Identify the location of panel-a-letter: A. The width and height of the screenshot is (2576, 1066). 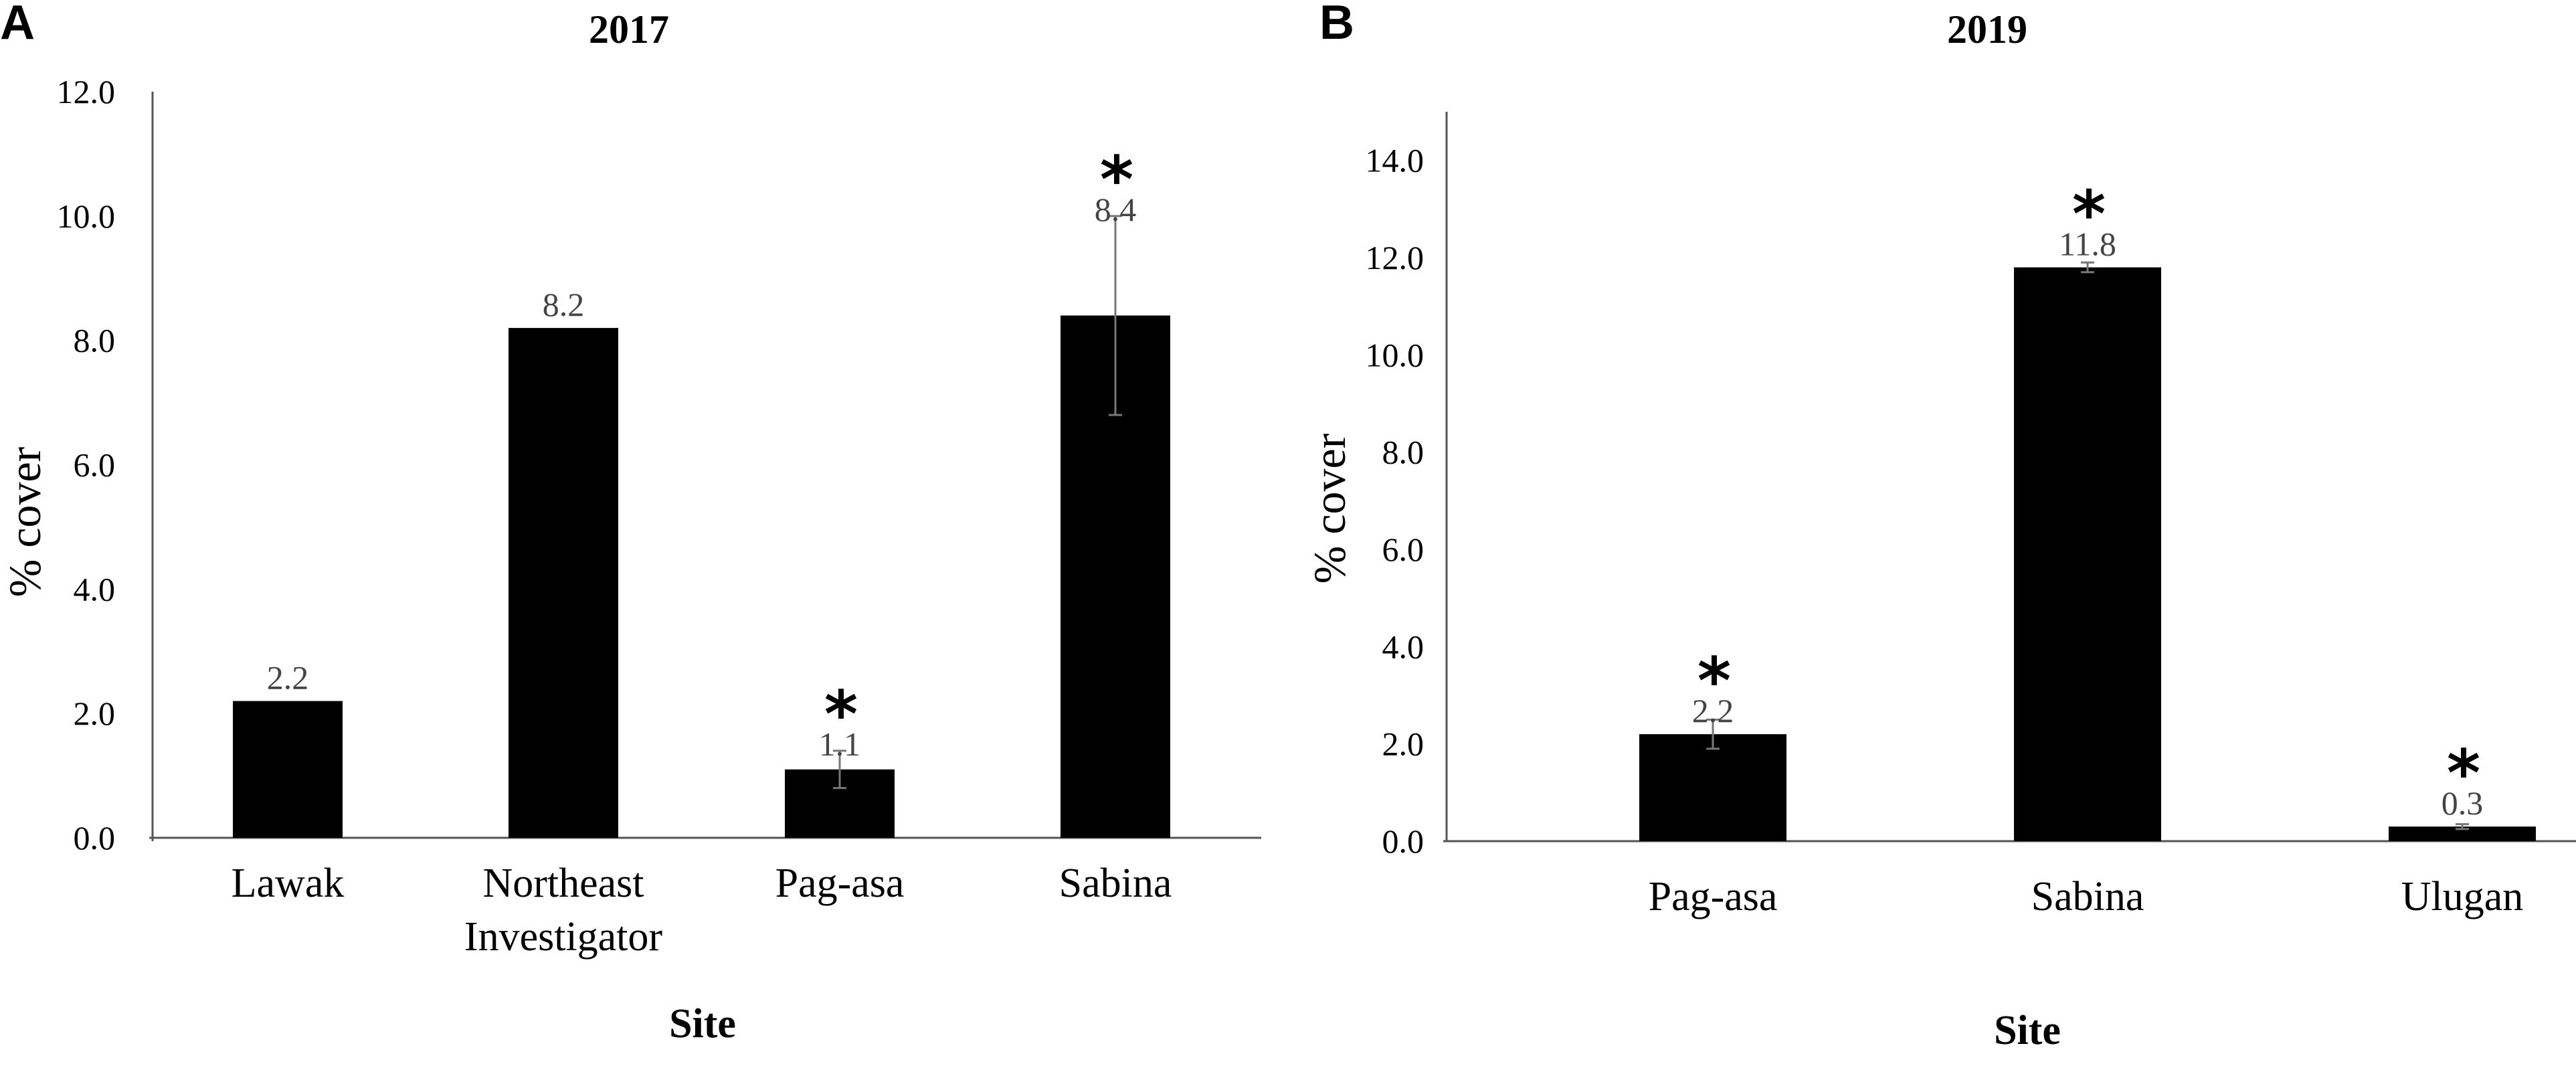
(17, 25).